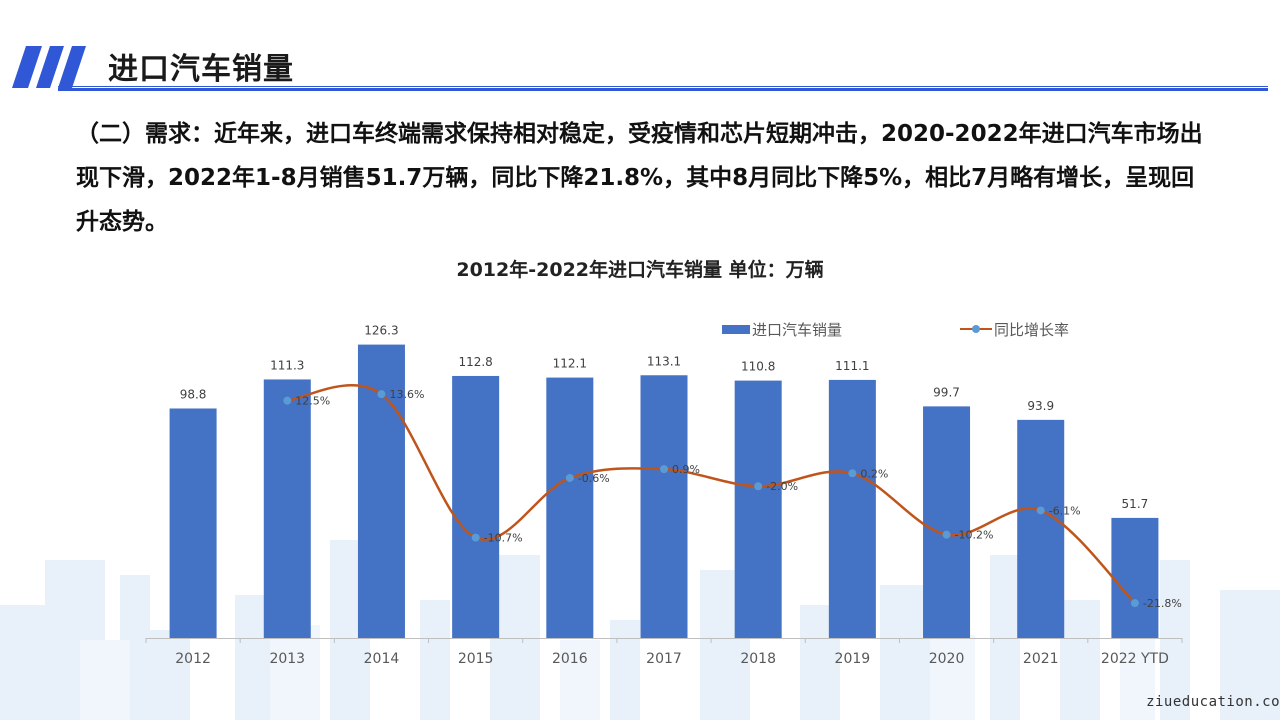 This screenshot has height=720, width=1280. Describe the element at coordinates (758, 367) in the screenshot. I see `bar-value-label: 110.8` at that location.